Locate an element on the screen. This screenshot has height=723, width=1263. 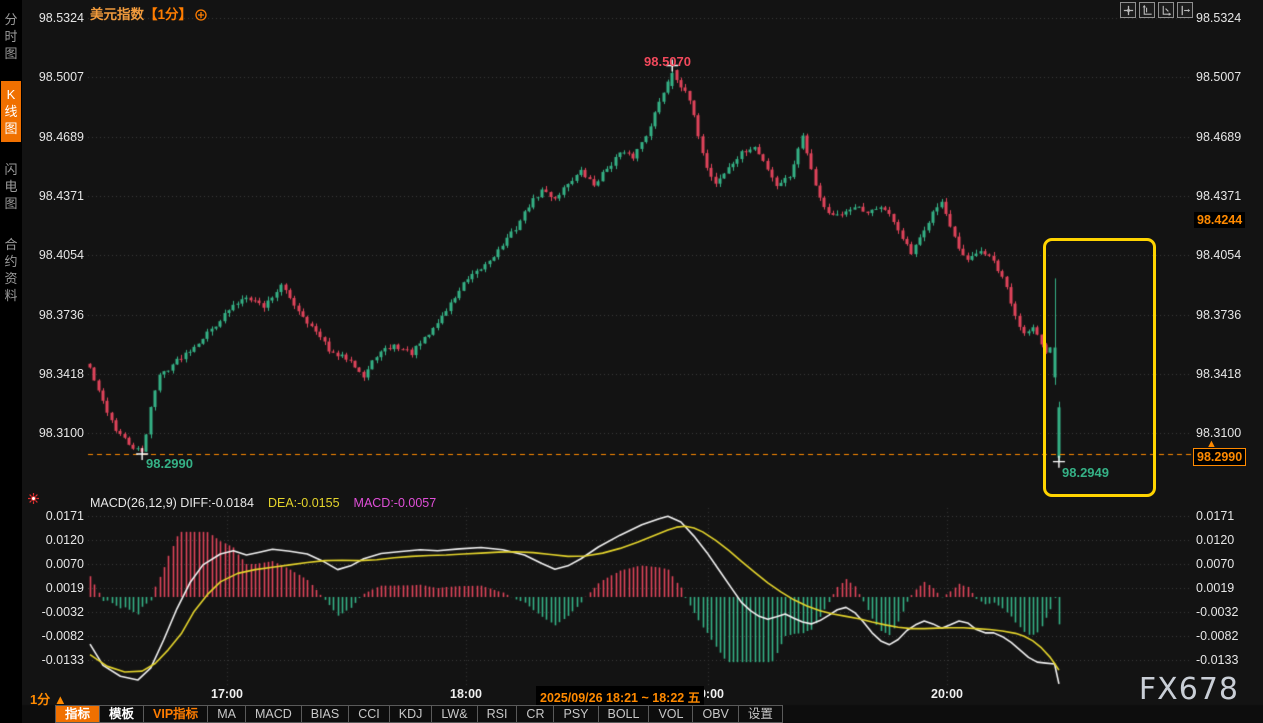
macd-bar-value: MACD:-0.0057 is located at coordinates (395, 503).